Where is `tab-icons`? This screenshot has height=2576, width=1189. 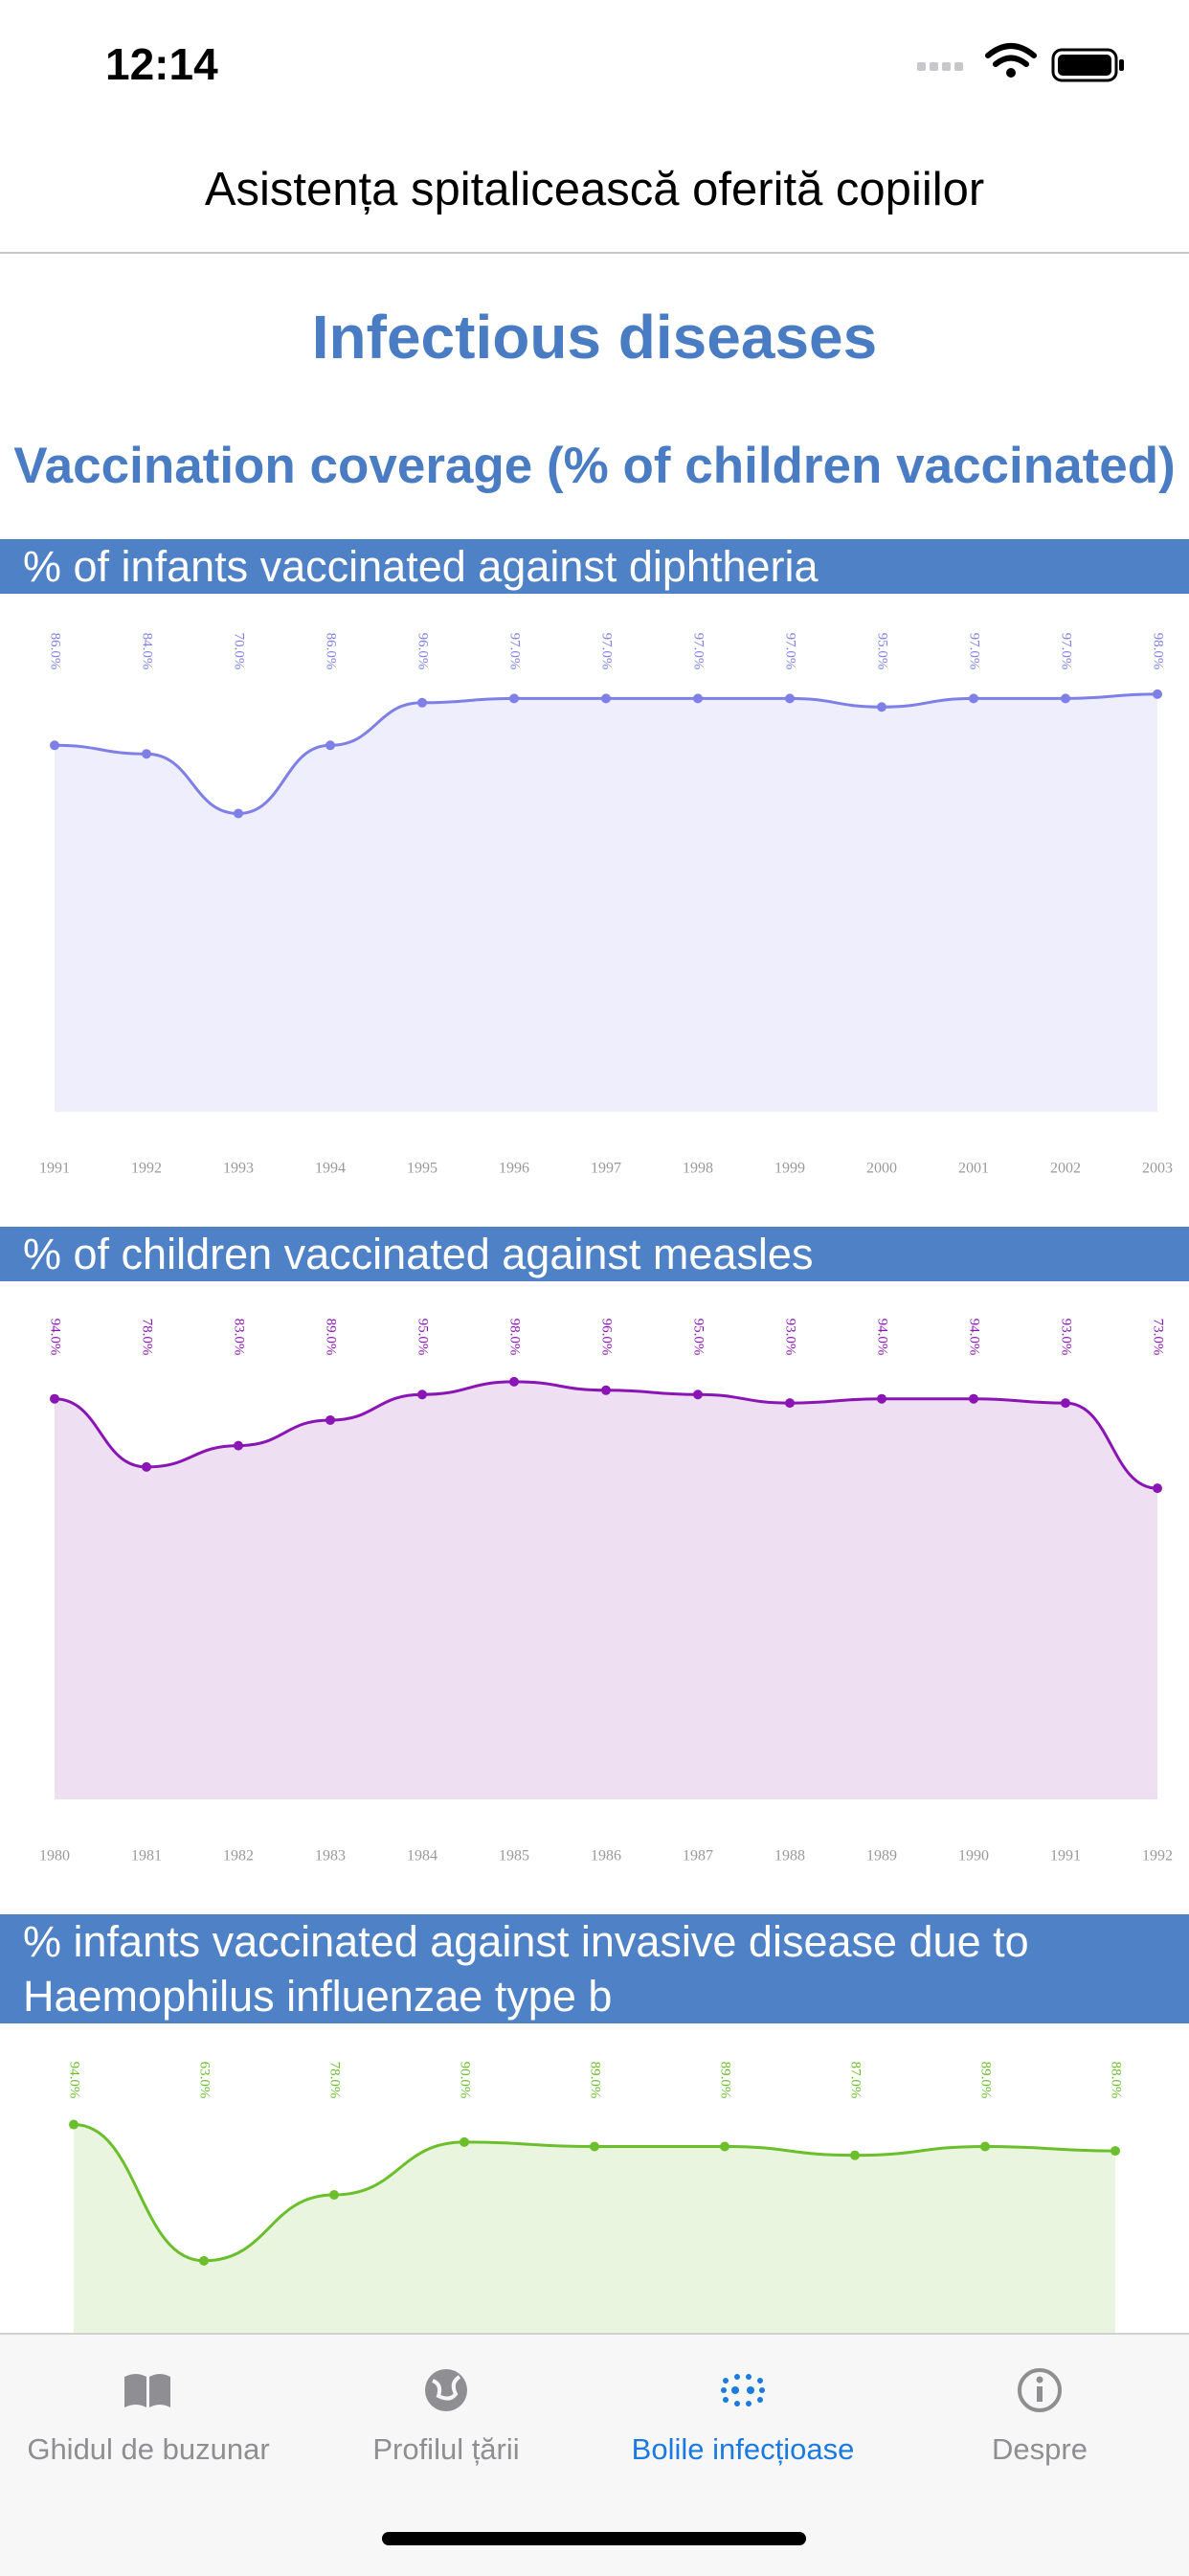
tab-icons is located at coordinates (593, 2456).